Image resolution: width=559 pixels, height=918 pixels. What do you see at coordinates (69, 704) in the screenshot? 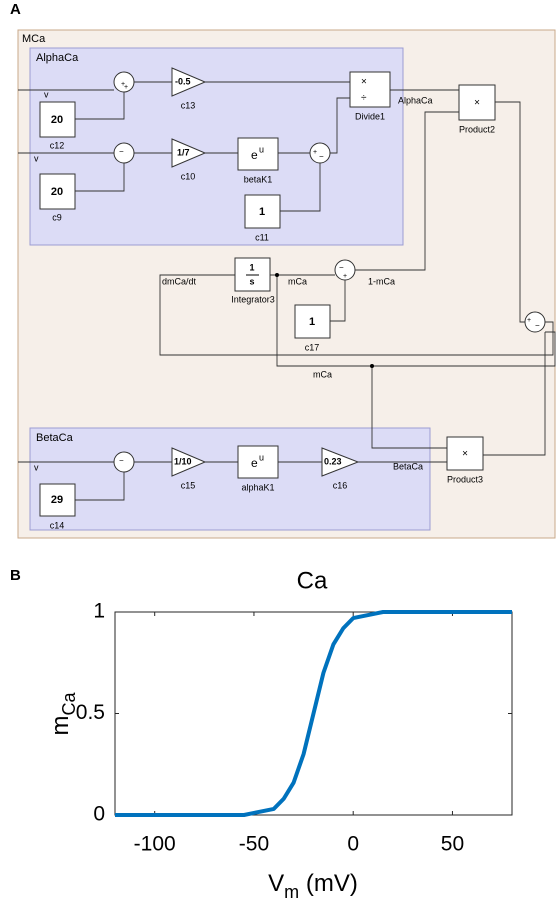
I see `y-label-sub: Ca` at bounding box center [69, 704].